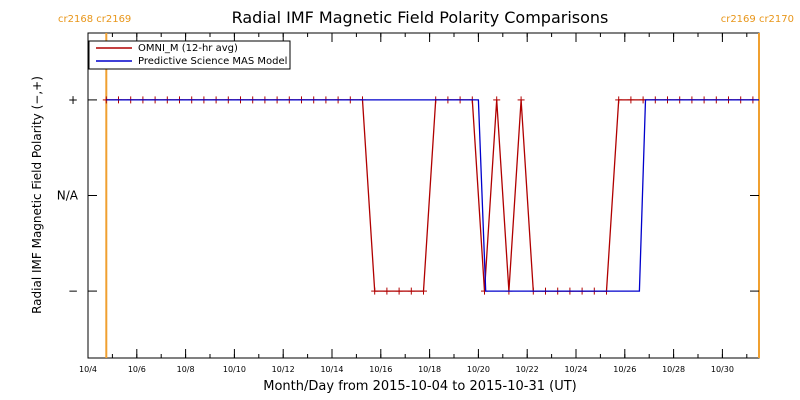 The image size is (800, 400). Describe the element at coordinates (37, 195) in the screenshot. I see `y-axis-label: Radial IMF Magnetic Field Polarity (−,+)` at that location.